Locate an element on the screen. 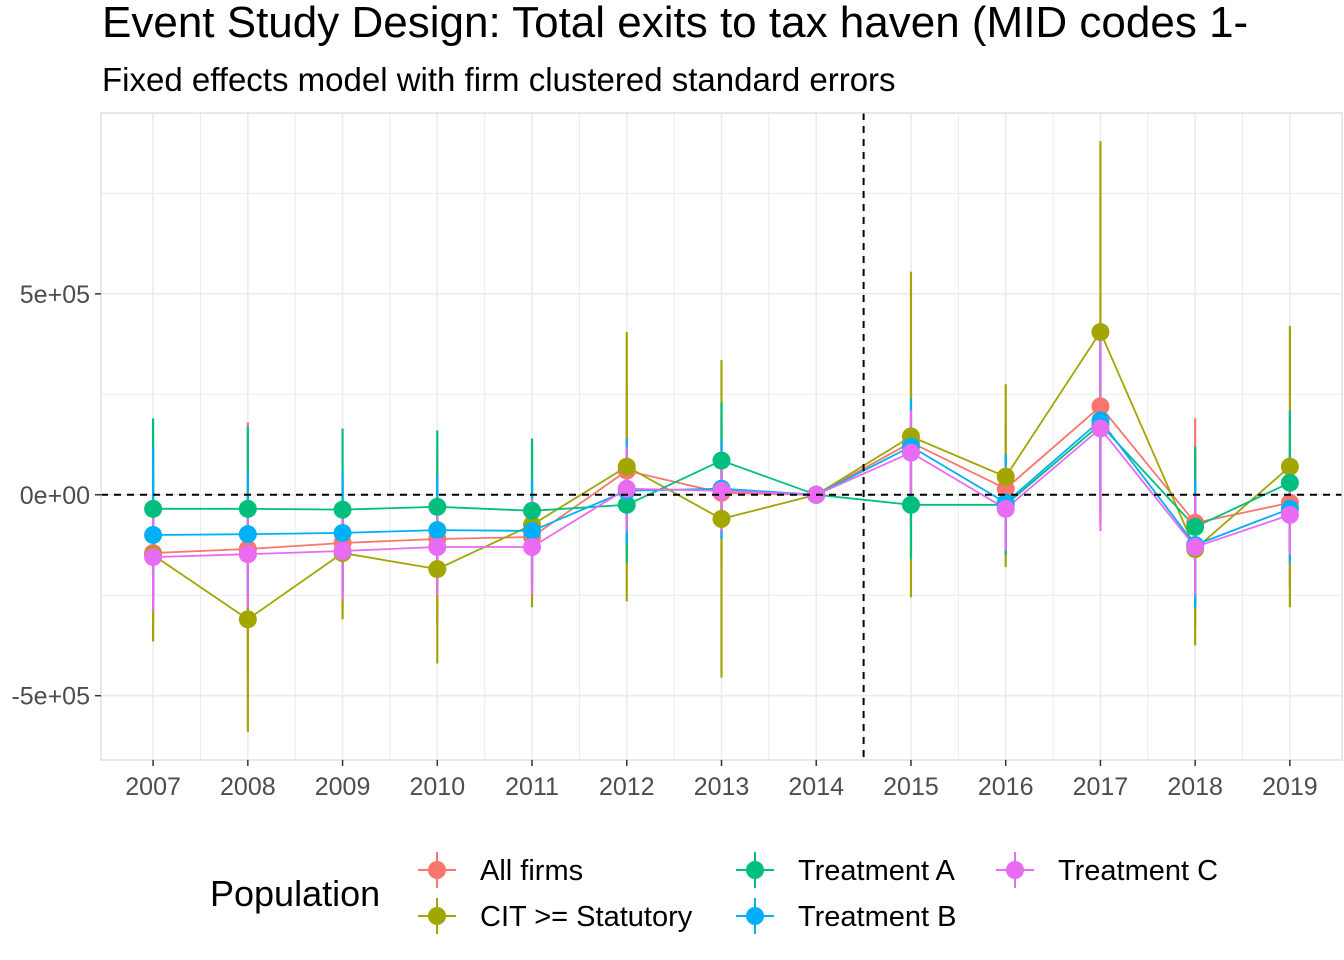 Image resolution: width=1344 pixels, height=960 pixels. legend-item: Treatment C is located at coordinates (1107, 870).